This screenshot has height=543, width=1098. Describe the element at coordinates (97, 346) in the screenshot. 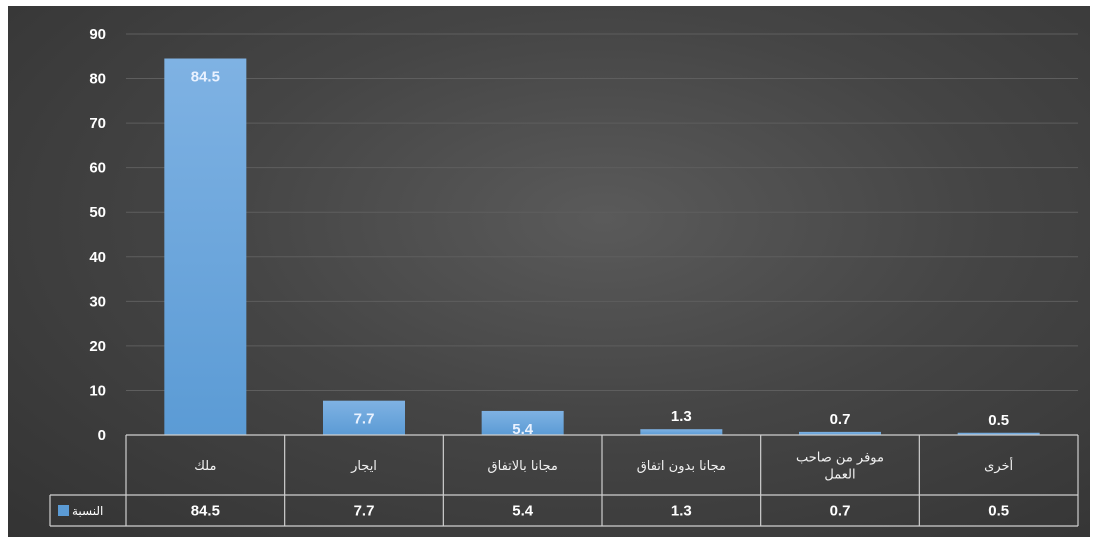

I see `y-tick-label: 20` at that location.